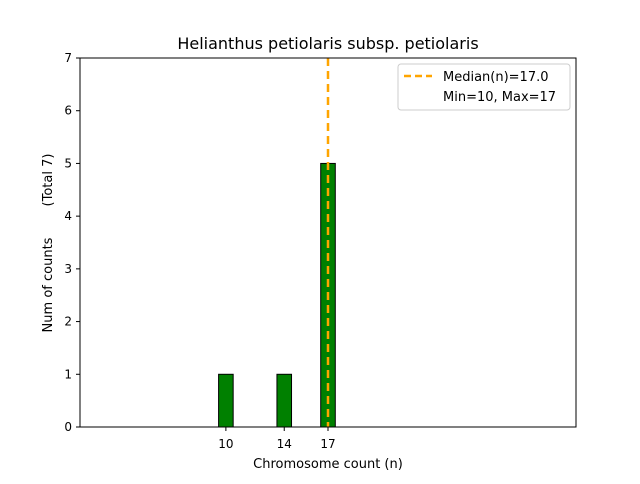  What do you see at coordinates (68, 216) in the screenshot?
I see `y-tick-label-4: 4` at bounding box center [68, 216].